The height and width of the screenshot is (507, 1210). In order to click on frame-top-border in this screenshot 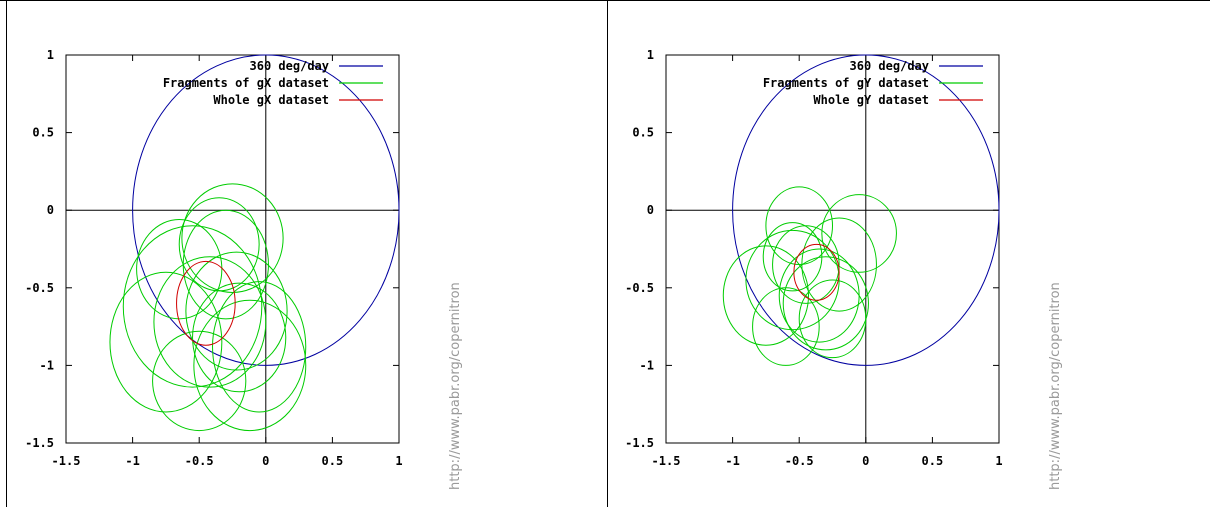, I will do `click(605, 0)`.